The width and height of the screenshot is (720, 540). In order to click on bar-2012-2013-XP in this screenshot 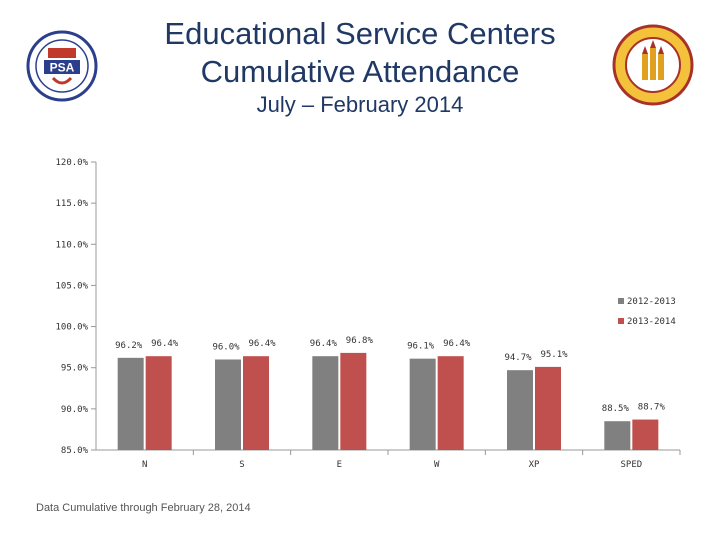, I will do `click(520, 410)`.